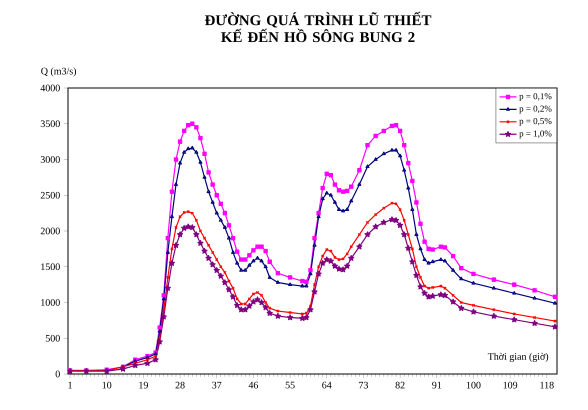 The image size is (588, 410). What do you see at coordinates (473, 385) in the screenshot?
I see `x-tick-label: 100` at bounding box center [473, 385].